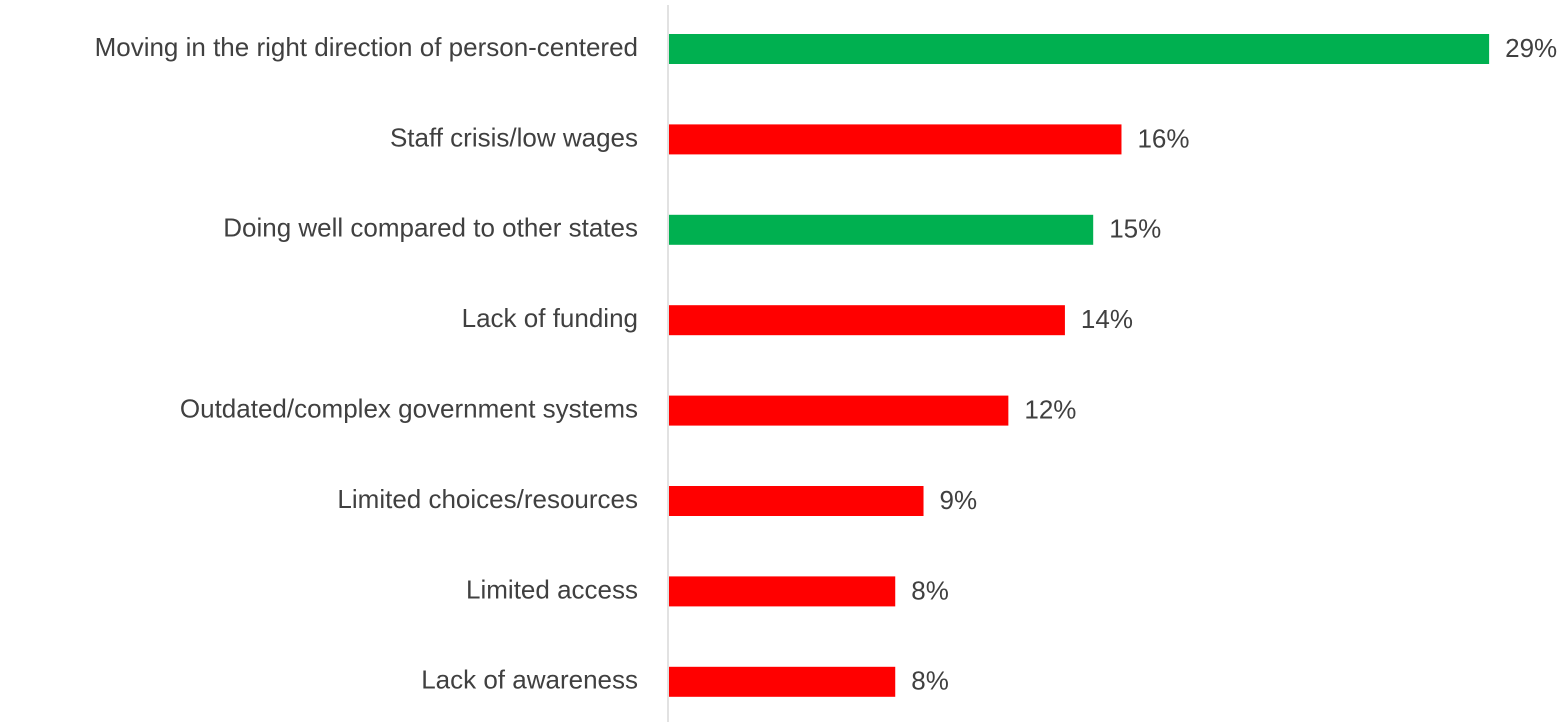 This screenshot has height=728, width=1566. Describe the element at coordinates (1135, 229) in the screenshot. I see `value-label: 15%` at that location.